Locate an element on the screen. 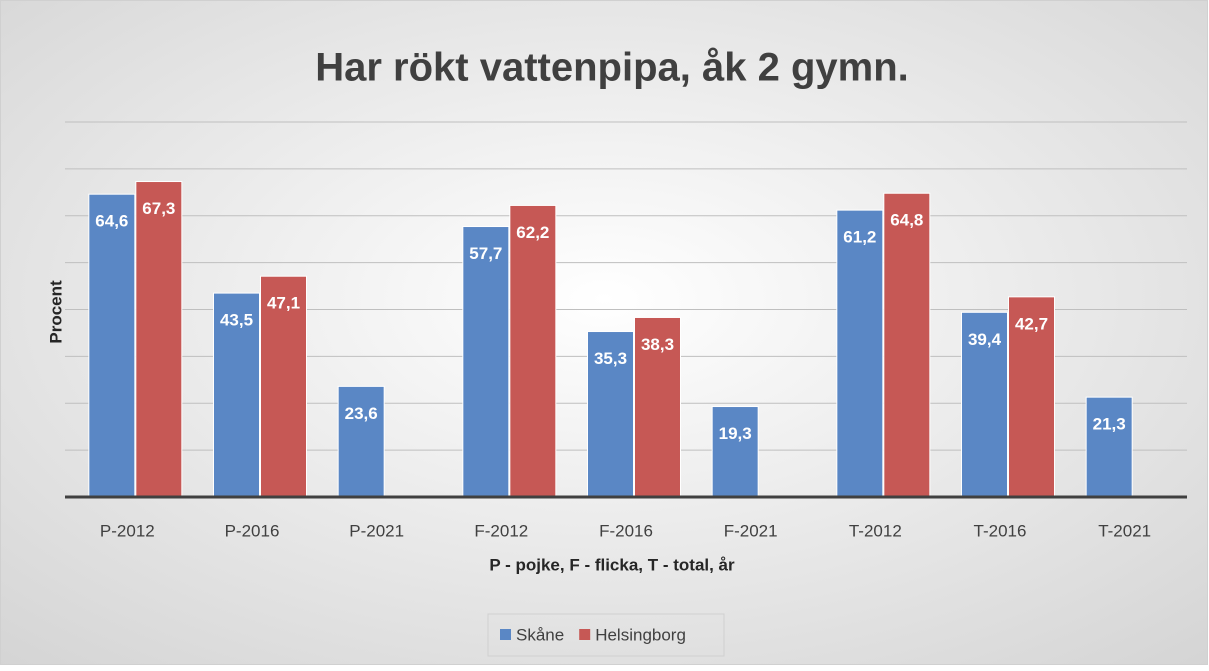 The height and width of the screenshot is (671, 1209). legend-box is located at coordinates (606, 635).